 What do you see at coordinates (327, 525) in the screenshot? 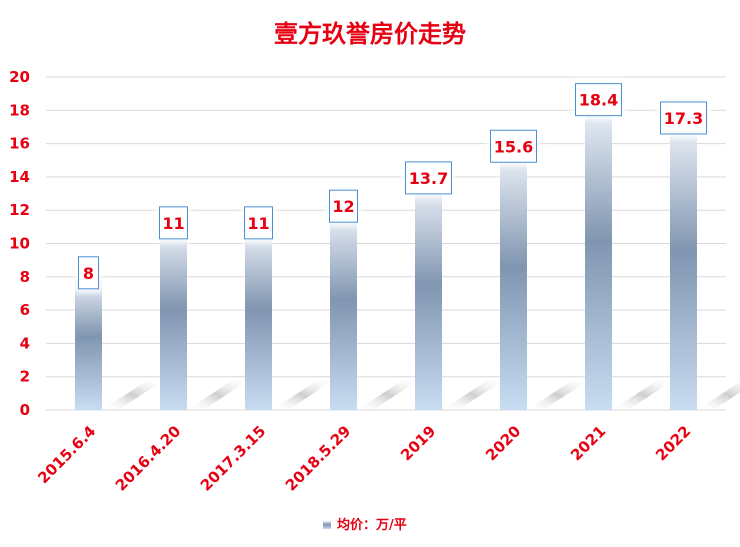
I see `legend-swatch` at bounding box center [327, 525].